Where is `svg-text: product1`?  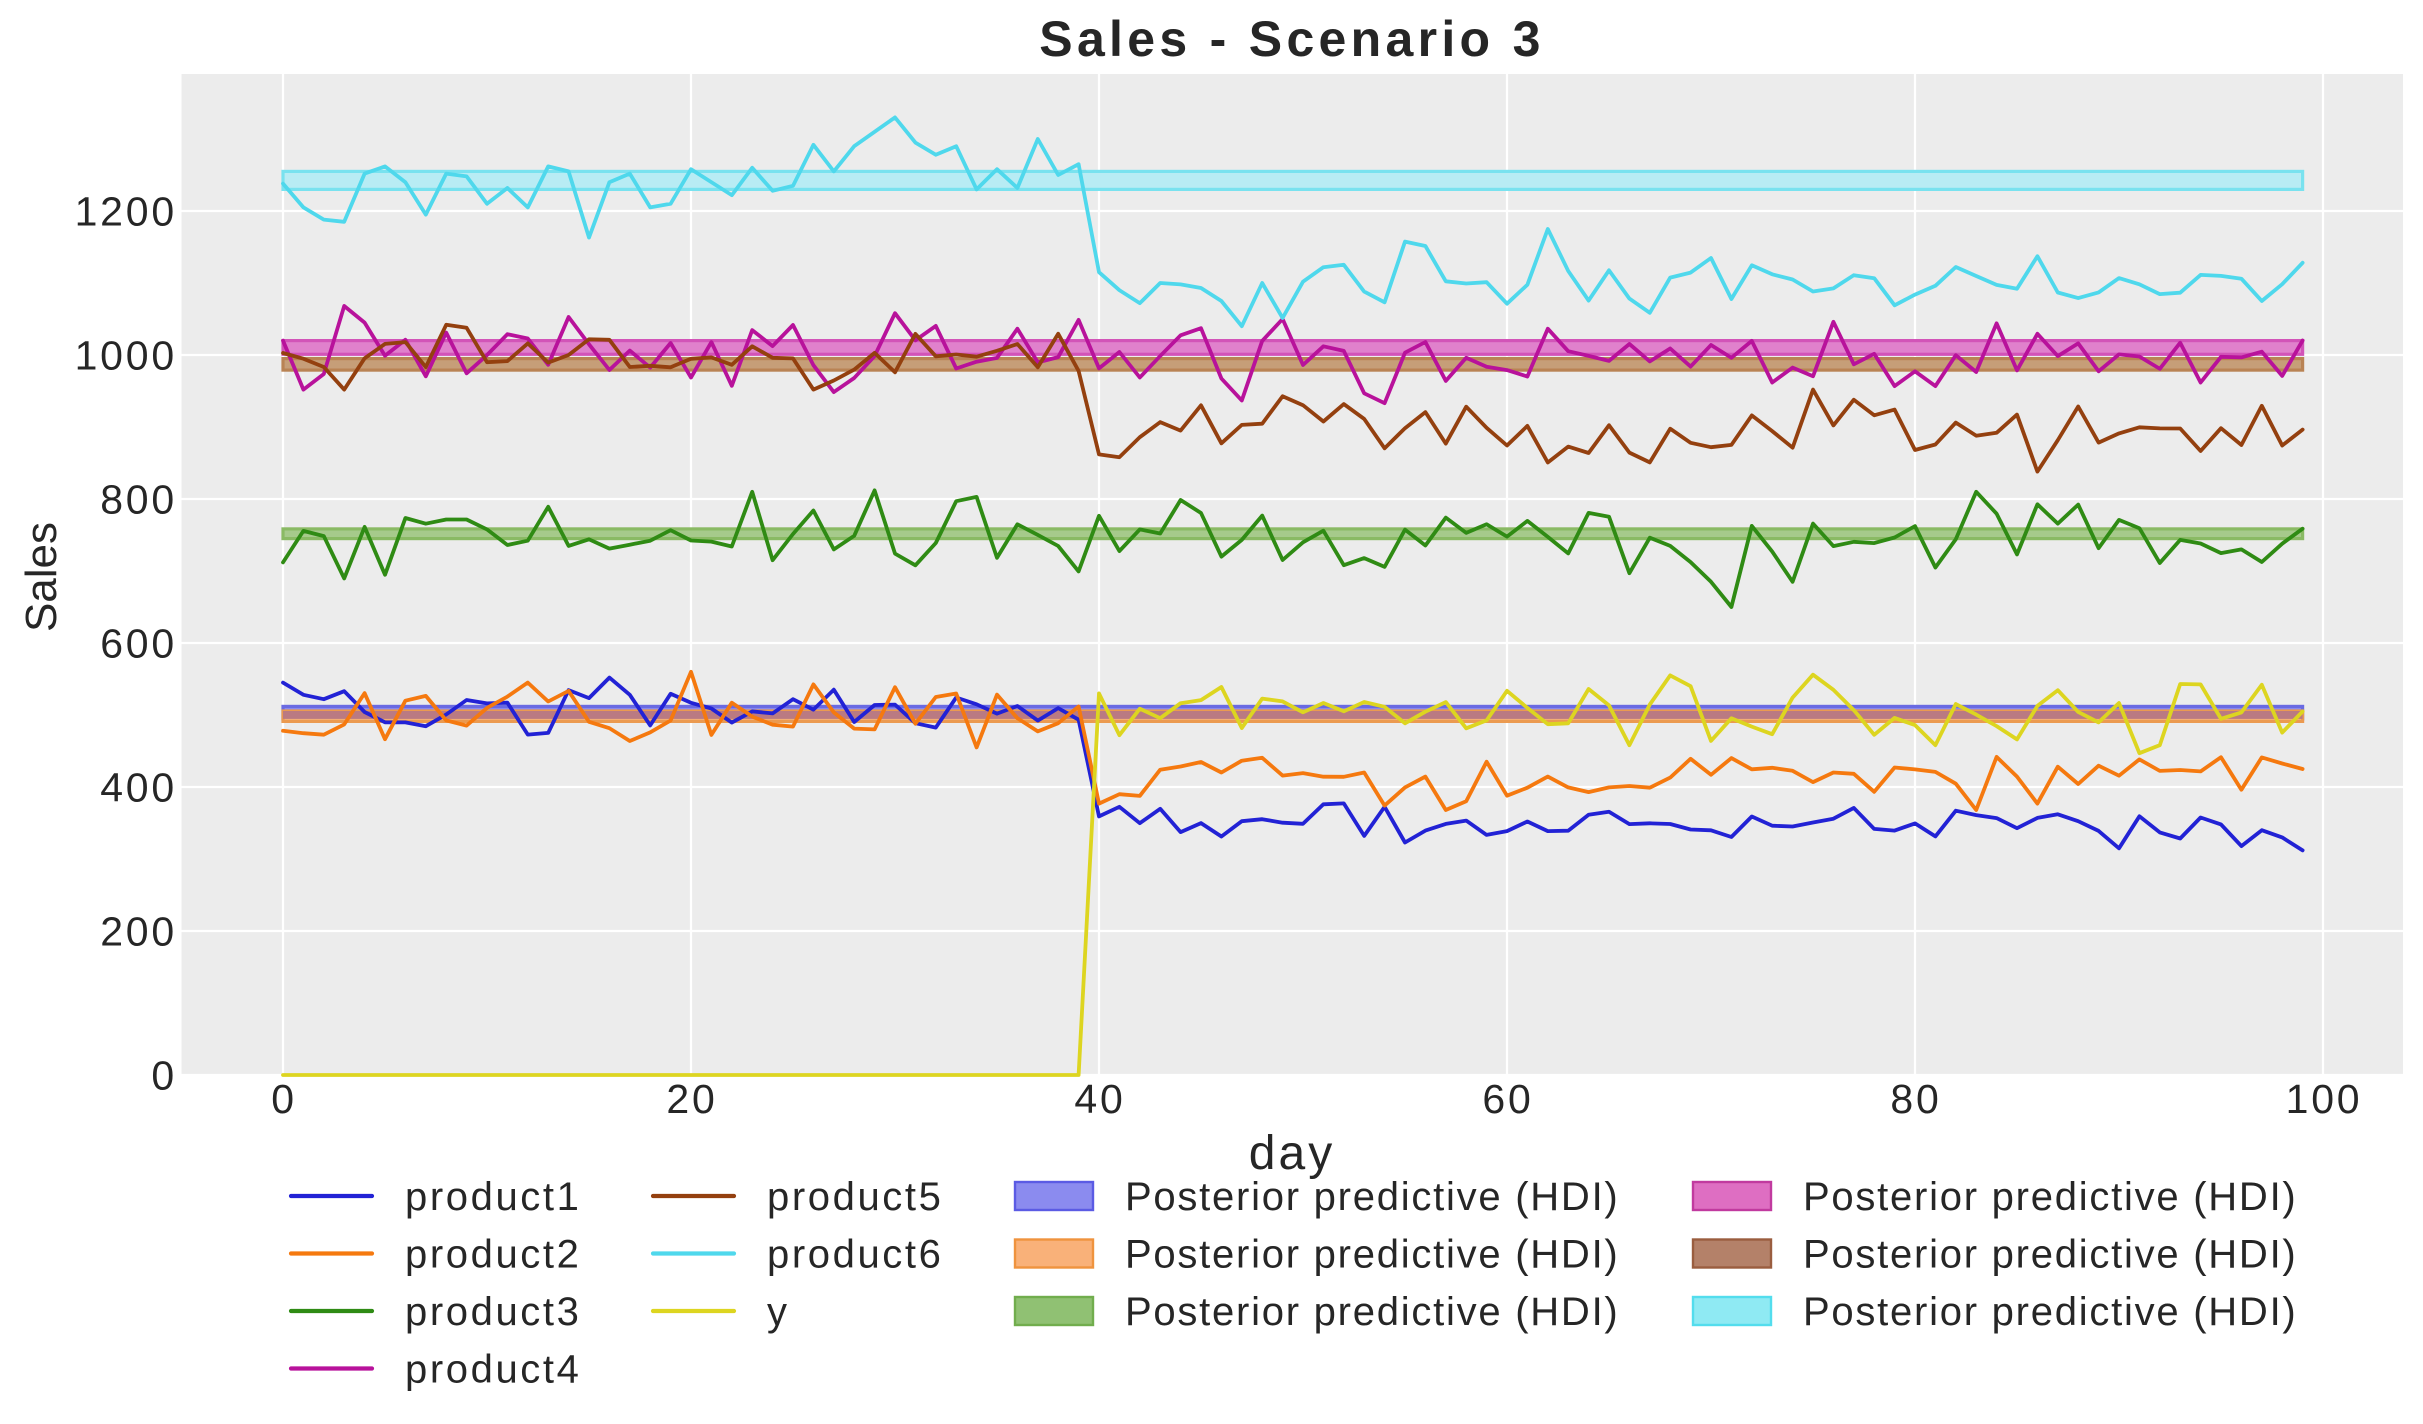
svg-text: product1 is located at coordinates (493, 1197).